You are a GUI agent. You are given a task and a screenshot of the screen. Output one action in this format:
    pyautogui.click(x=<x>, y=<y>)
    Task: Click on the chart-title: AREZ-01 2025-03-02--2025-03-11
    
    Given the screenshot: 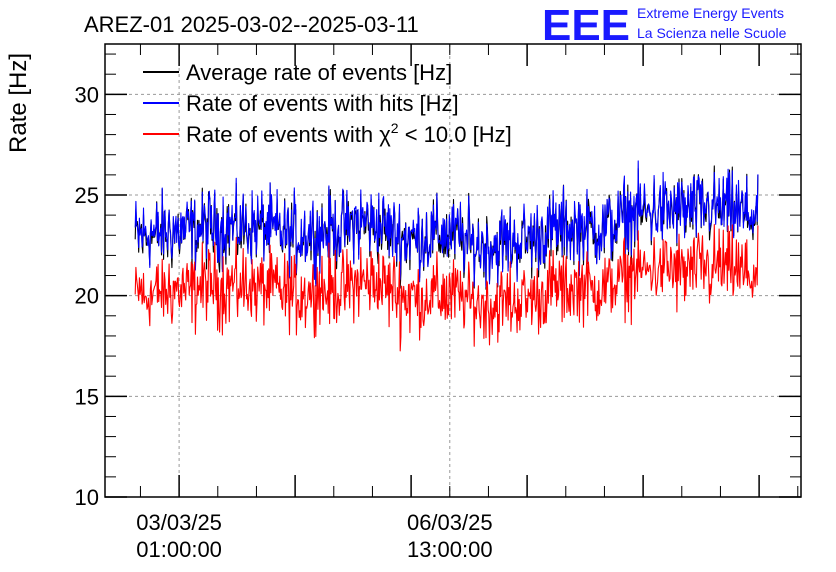 What is the action you would take?
    pyautogui.click(x=251, y=24)
    